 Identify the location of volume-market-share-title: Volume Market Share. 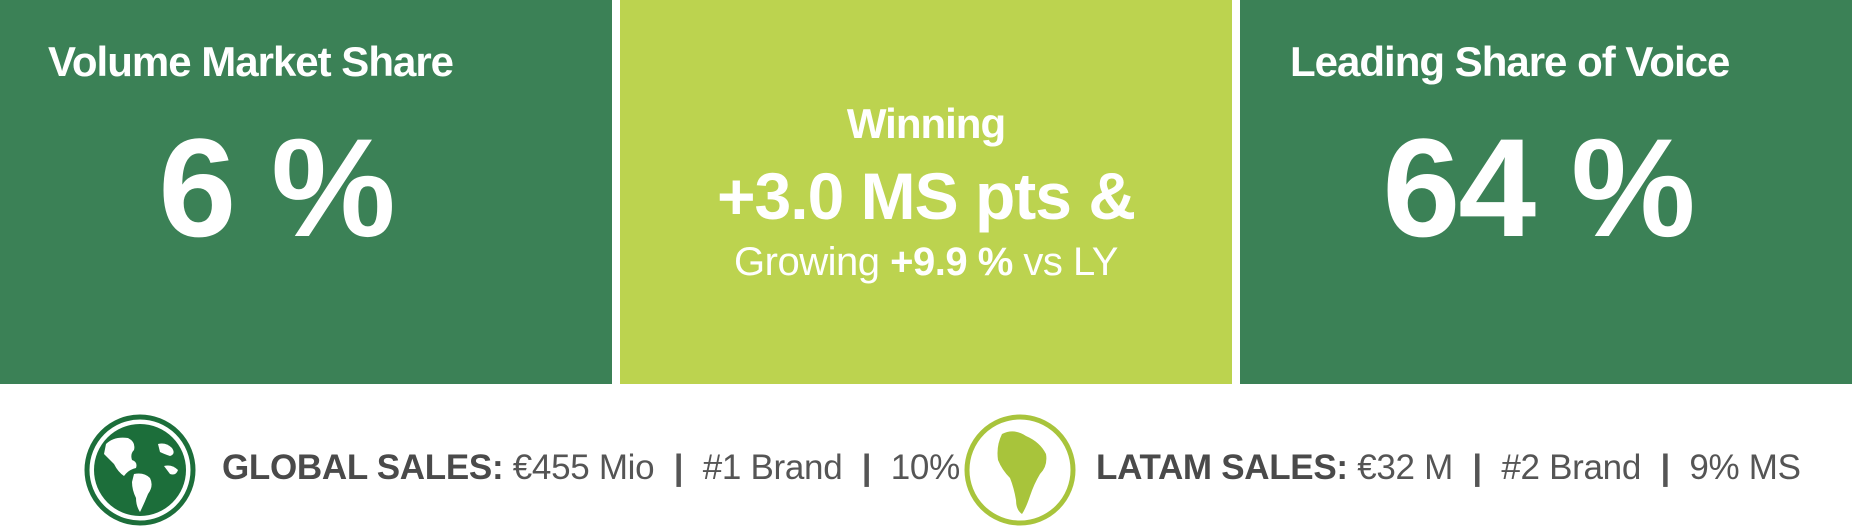
(251, 61).